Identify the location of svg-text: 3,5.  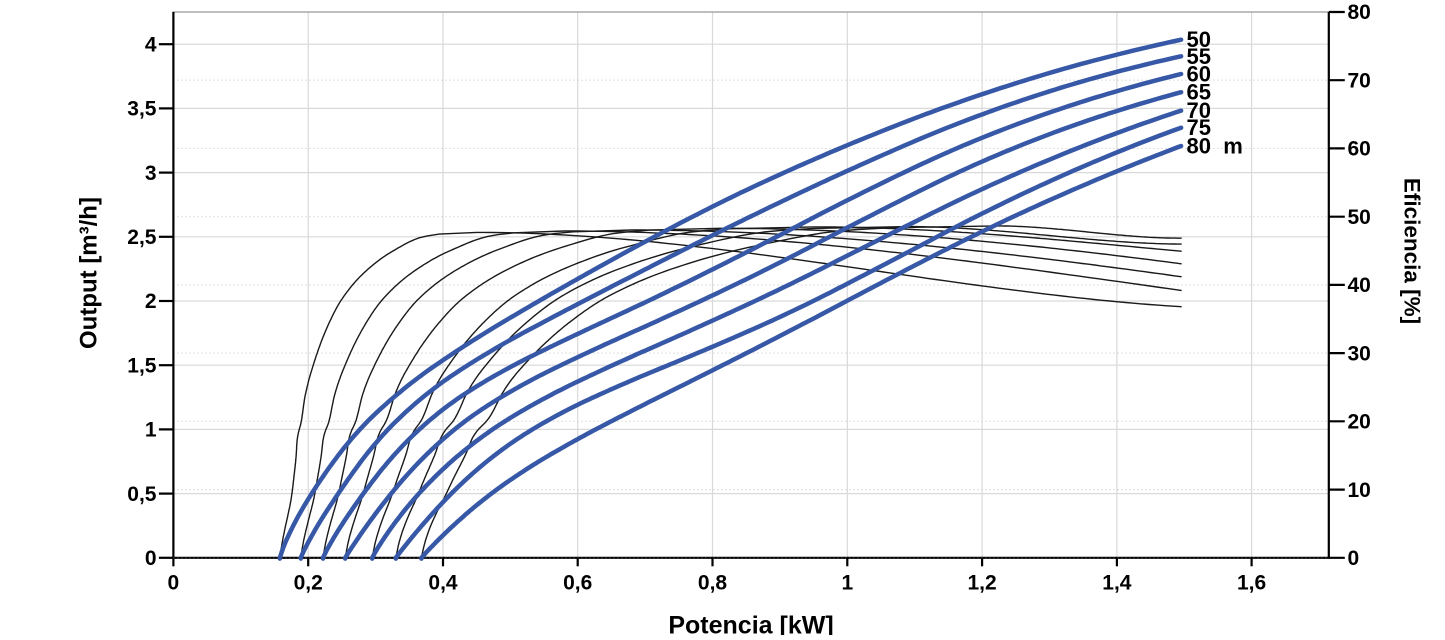
(142, 109).